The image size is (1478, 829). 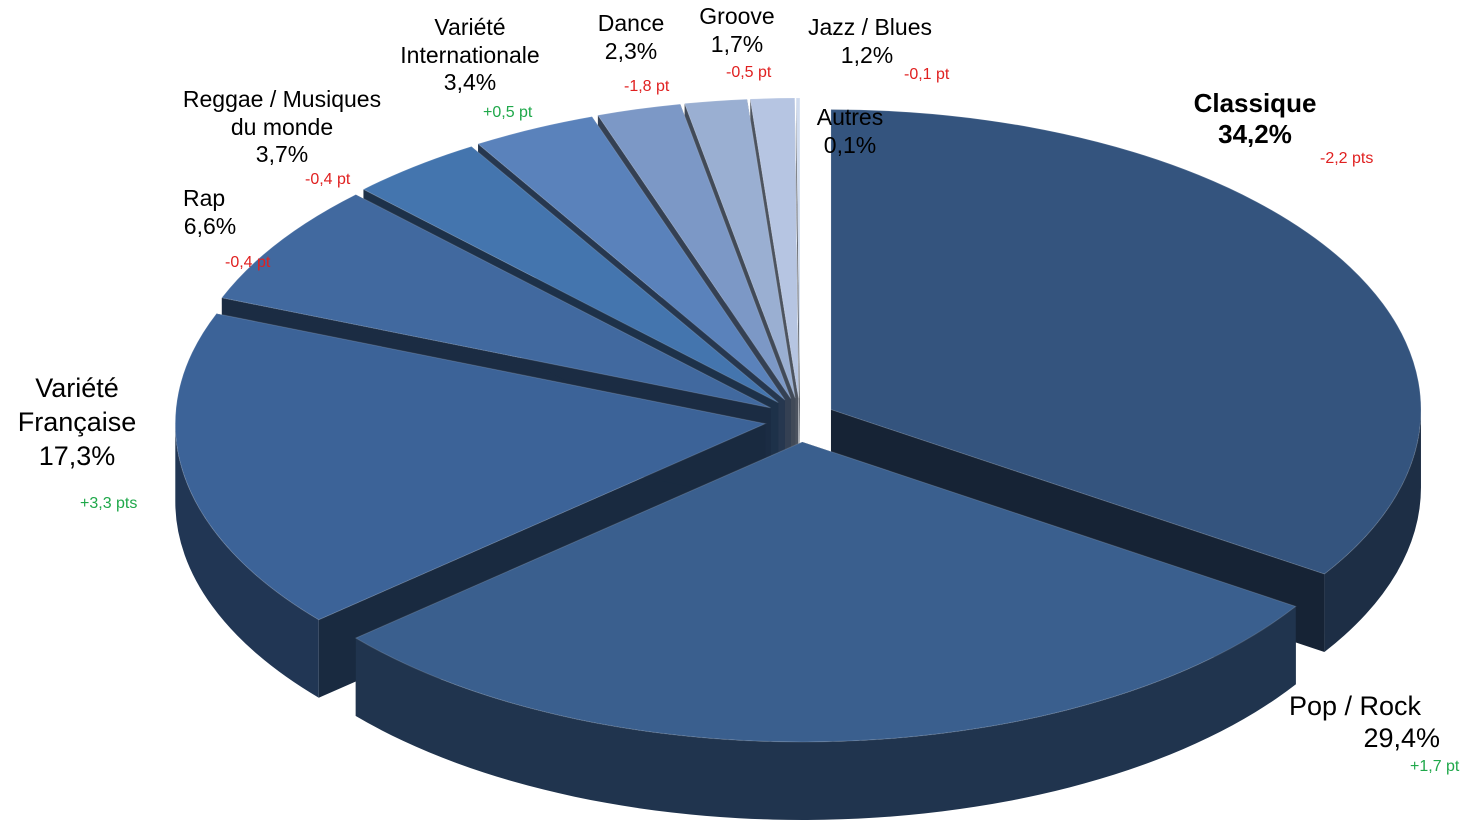 What do you see at coordinates (867, 54) in the screenshot?
I see `slice-label-value: 1,2%` at bounding box center [867, 54].